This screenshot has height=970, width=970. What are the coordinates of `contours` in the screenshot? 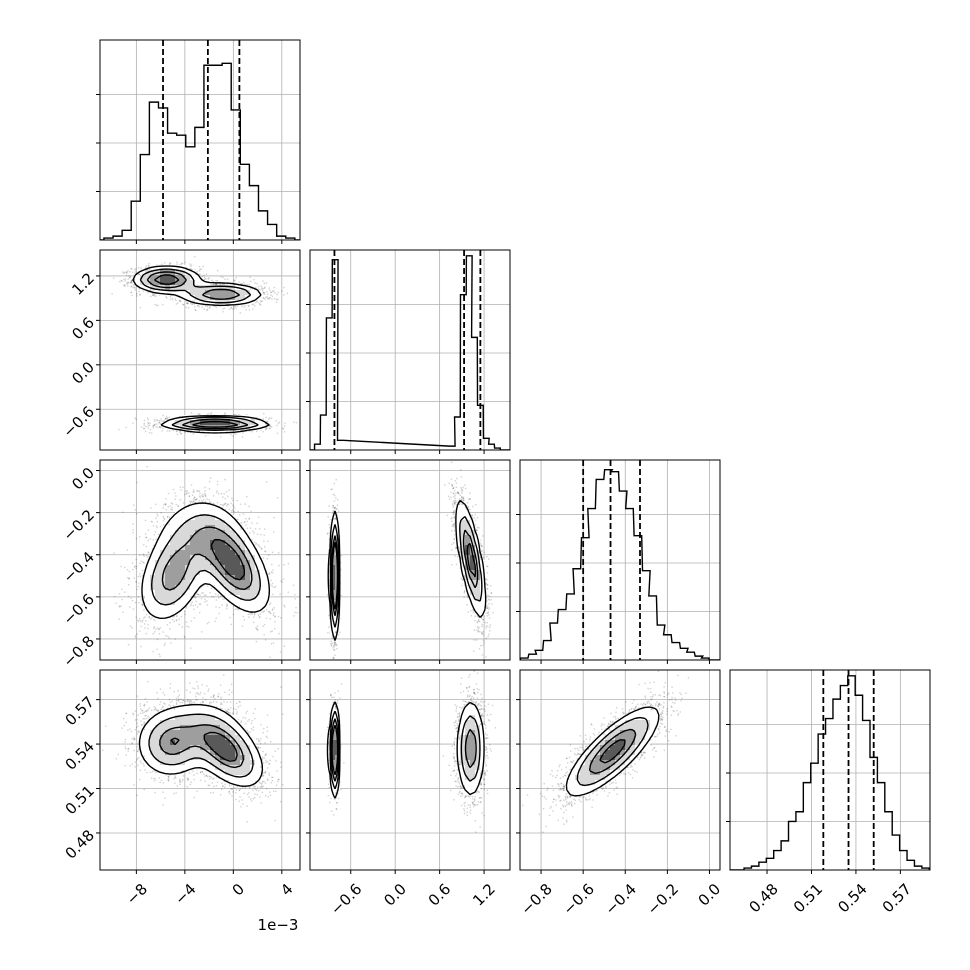 It's located at (201, 349).